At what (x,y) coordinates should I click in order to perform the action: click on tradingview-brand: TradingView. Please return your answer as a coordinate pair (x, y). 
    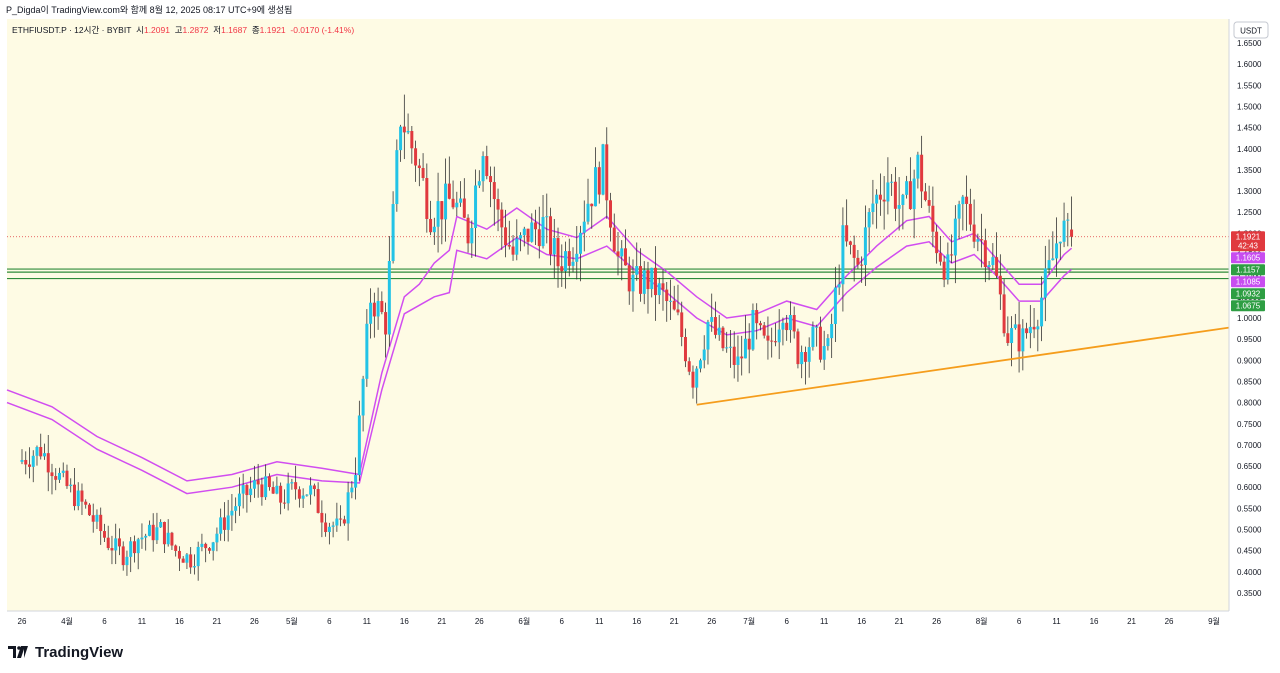
    Looking at the image, I should click on (65, 652).